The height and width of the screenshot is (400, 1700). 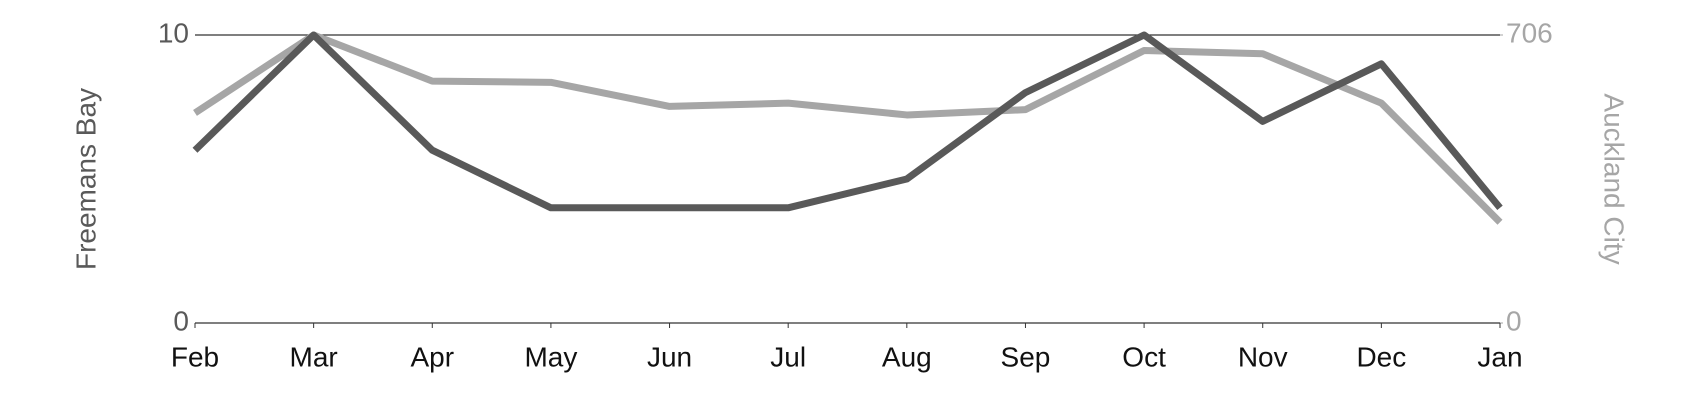 What do you see at coordinates (173, 32) in the screenshot?
I see `y-tick-label: 10` at bounding box center [173, 32].